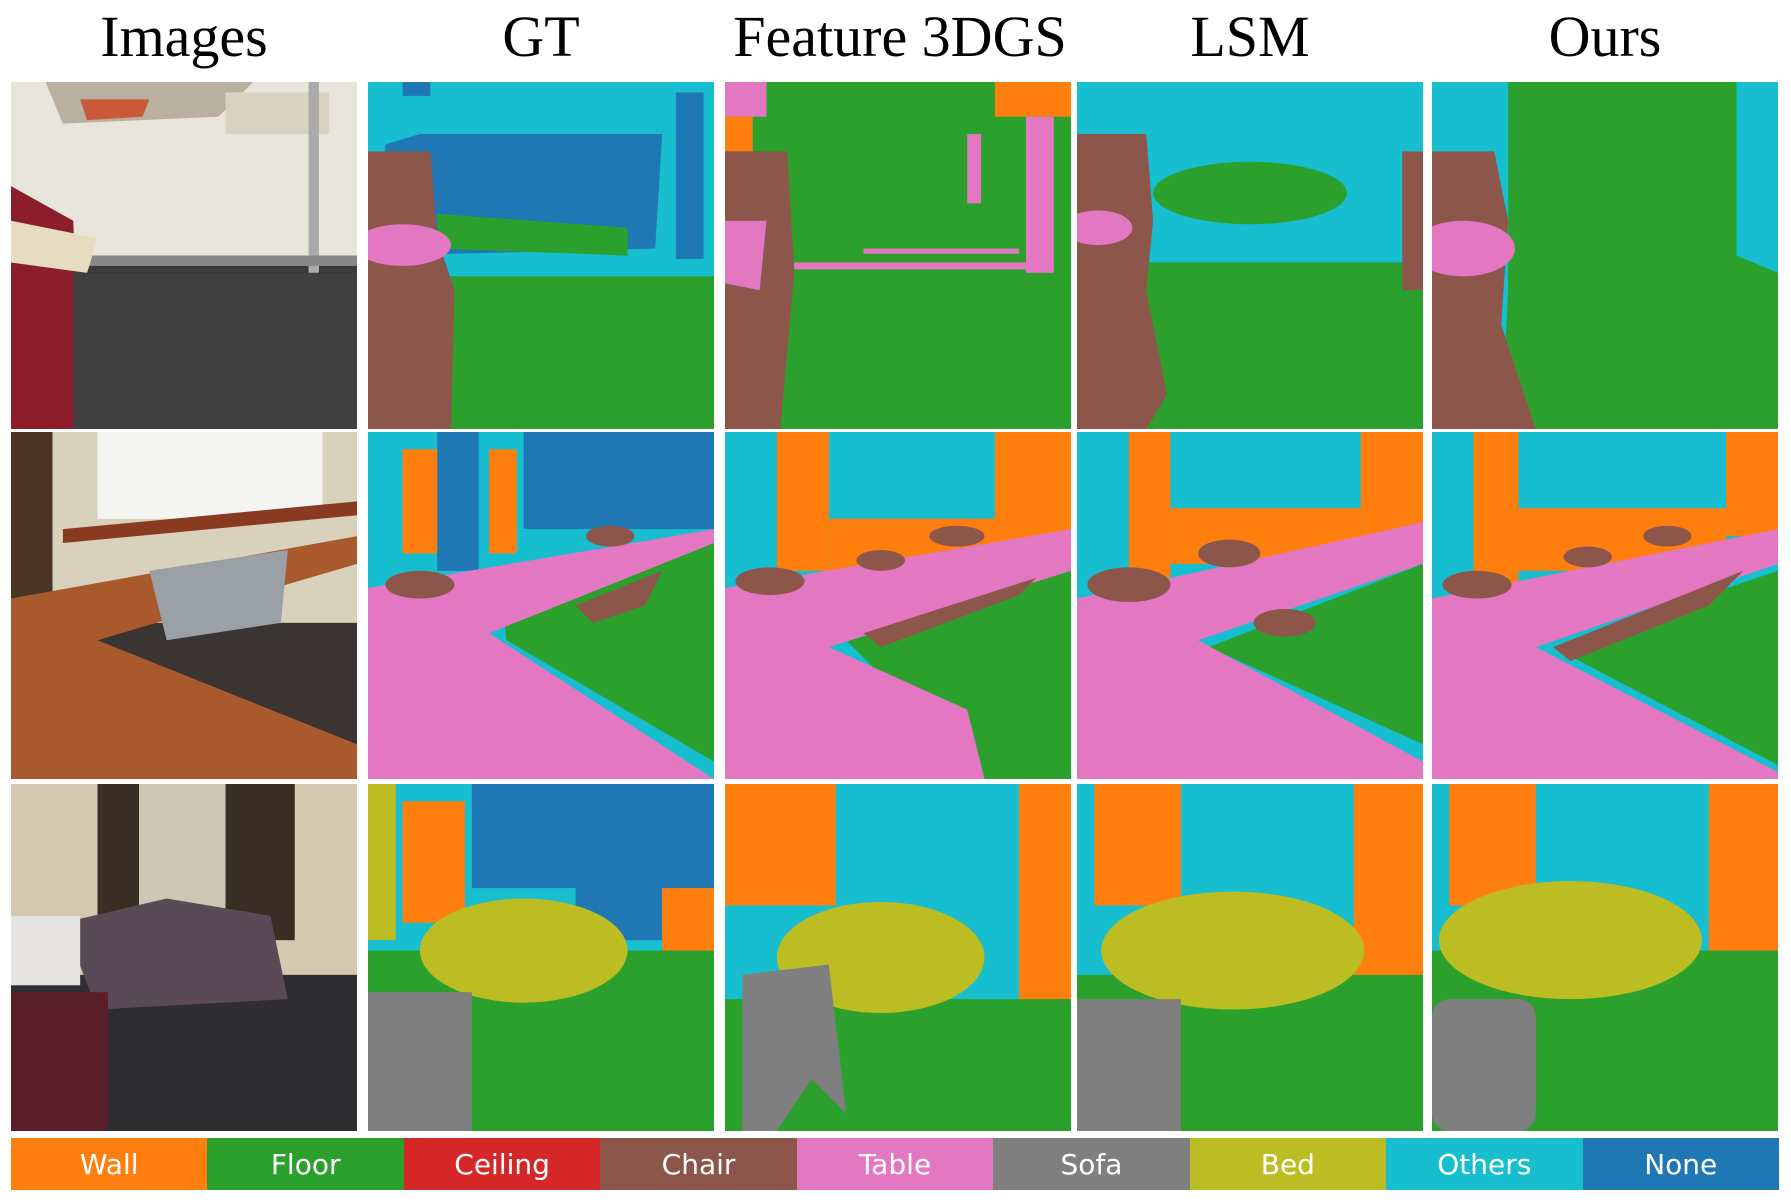 The height and width of the screenshot is (1203, 1791). I want to click on header-ours: Ours, so click(1605, 36).